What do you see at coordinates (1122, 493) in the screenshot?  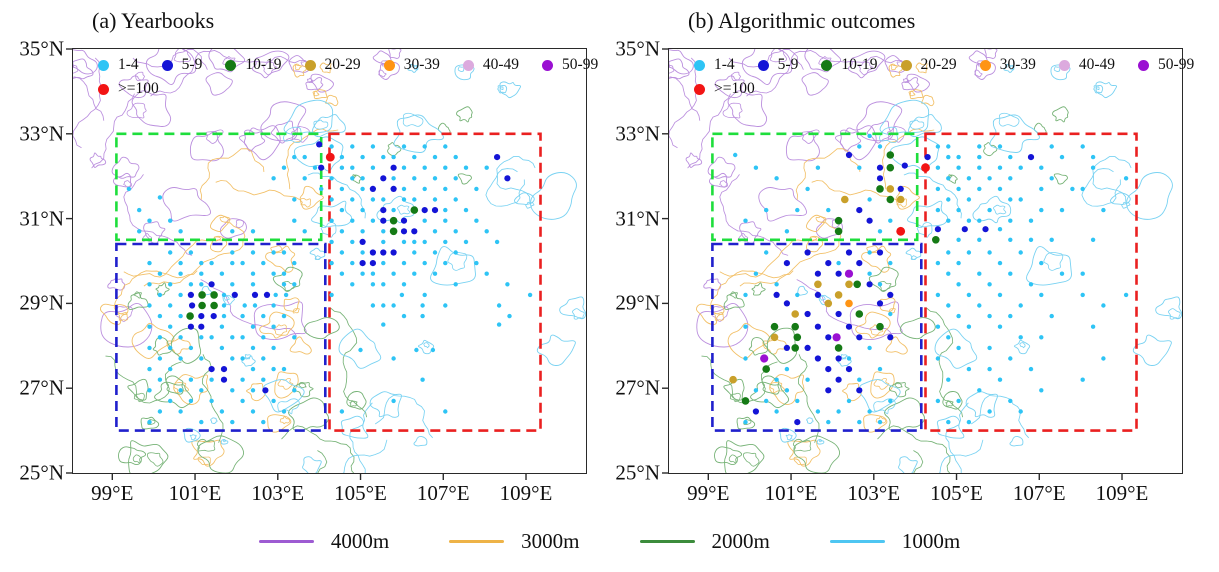 I see `x-tick-label: 109°E` at bounding box center [1122, 493].